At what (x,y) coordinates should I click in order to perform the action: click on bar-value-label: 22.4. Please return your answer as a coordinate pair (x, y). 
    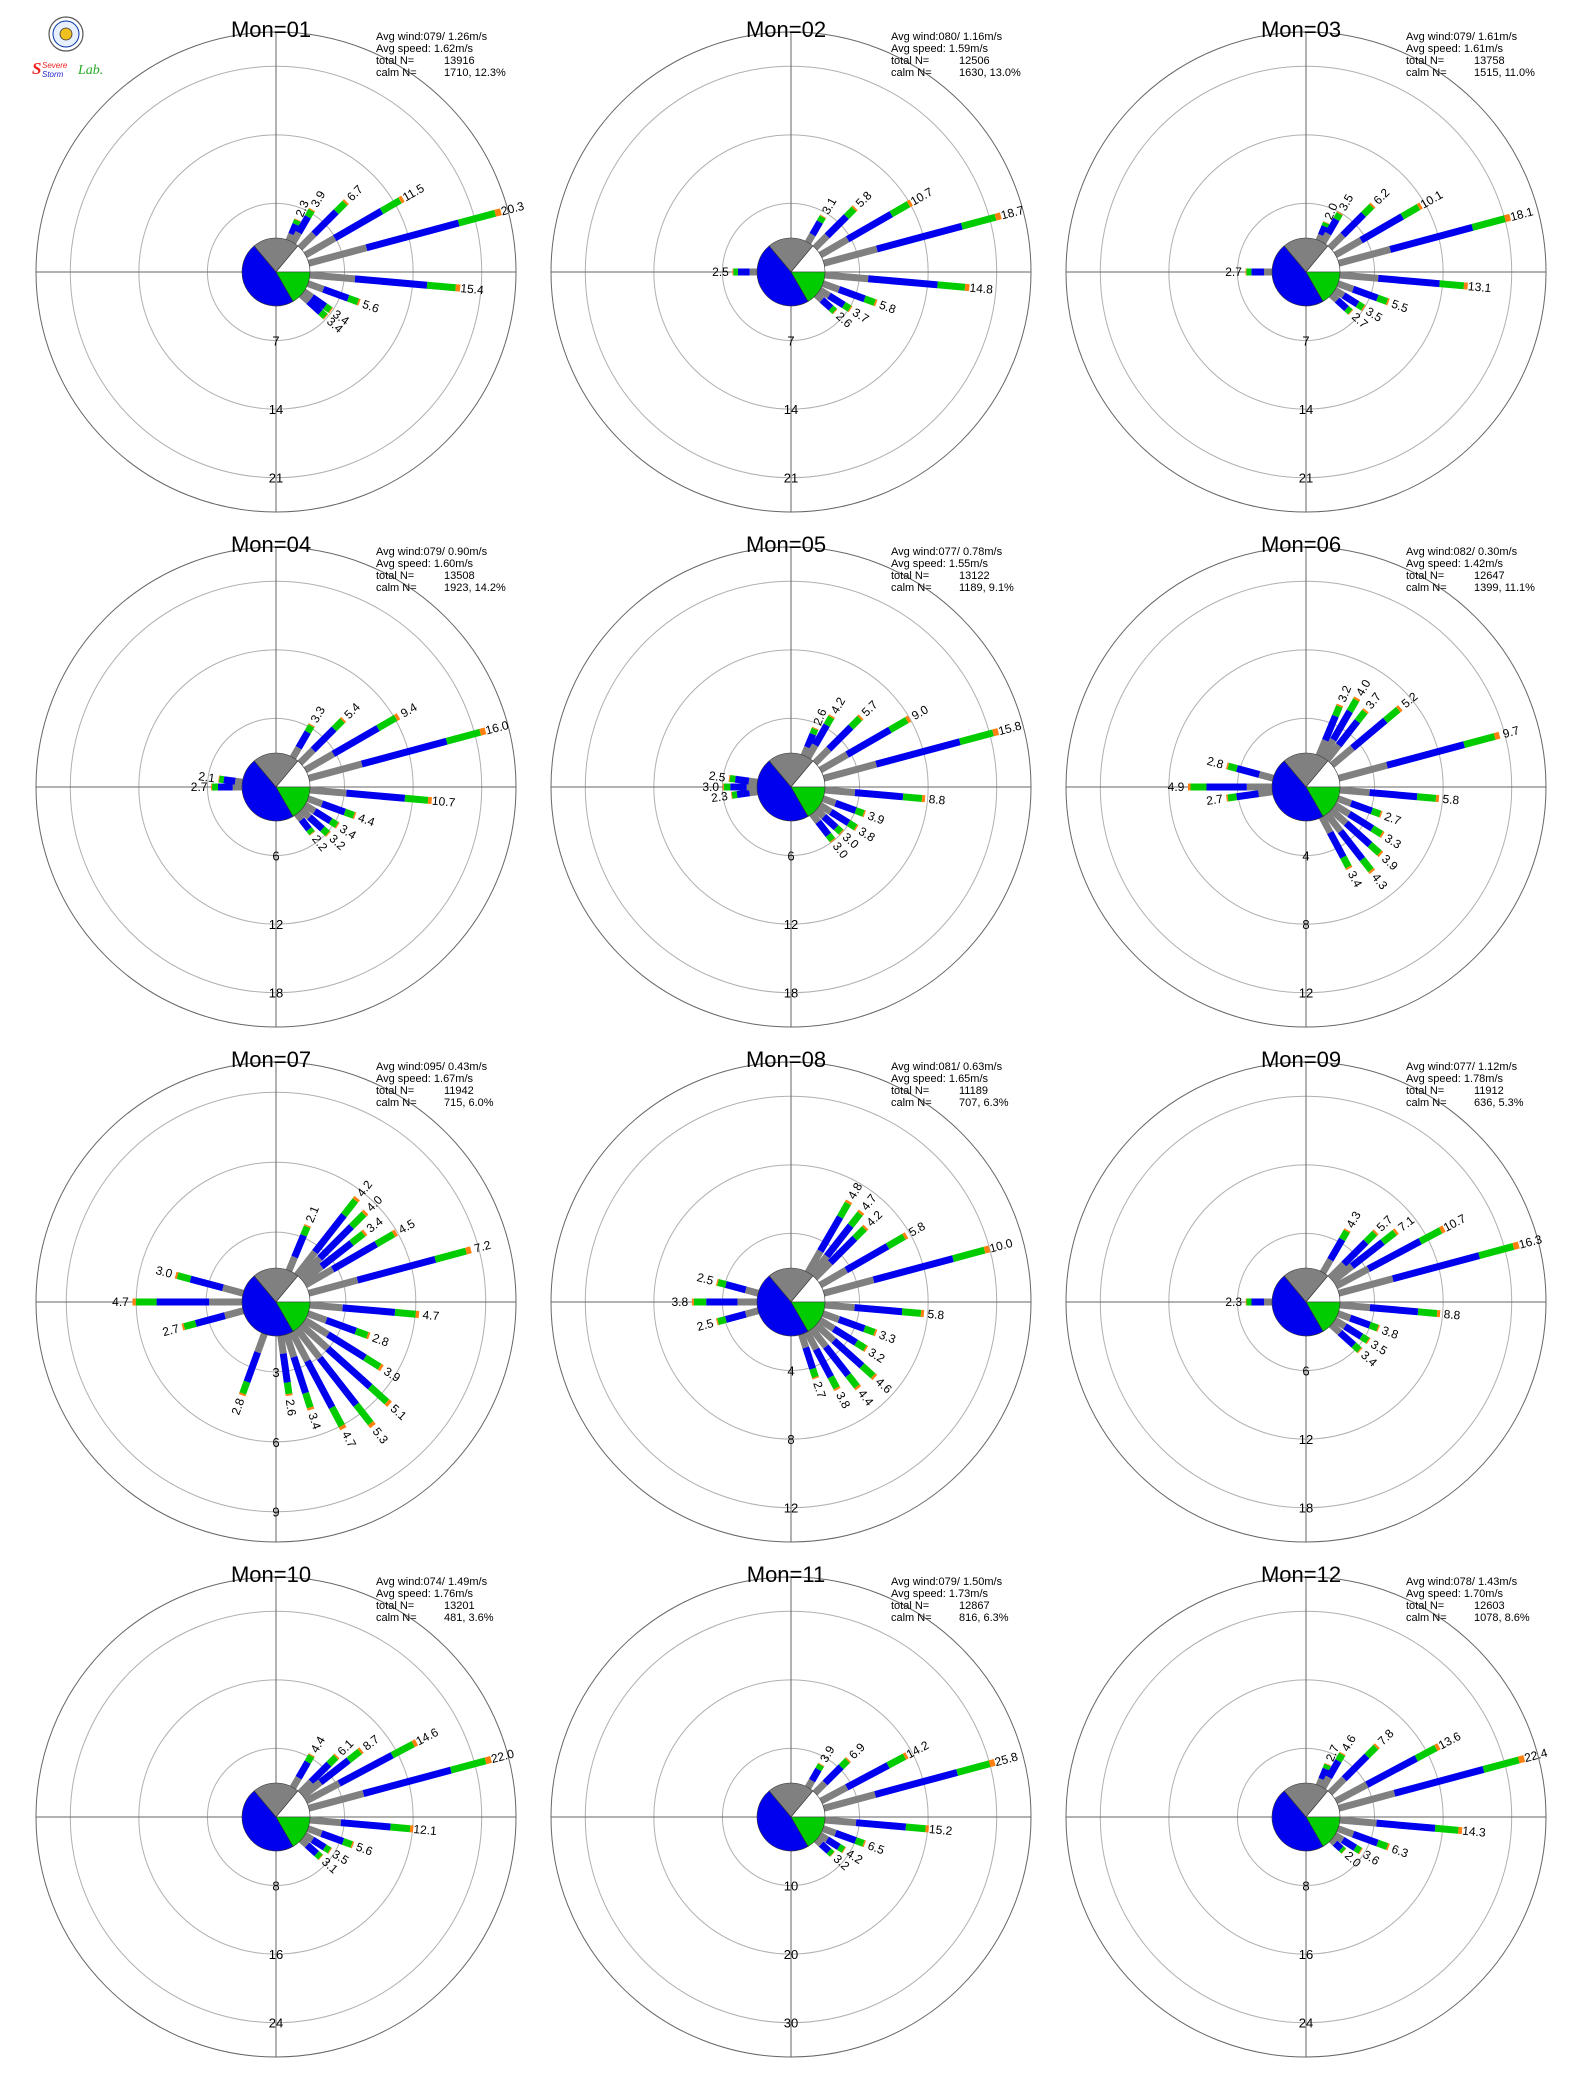
    Looking at the image, I should click on (1536, 1756).